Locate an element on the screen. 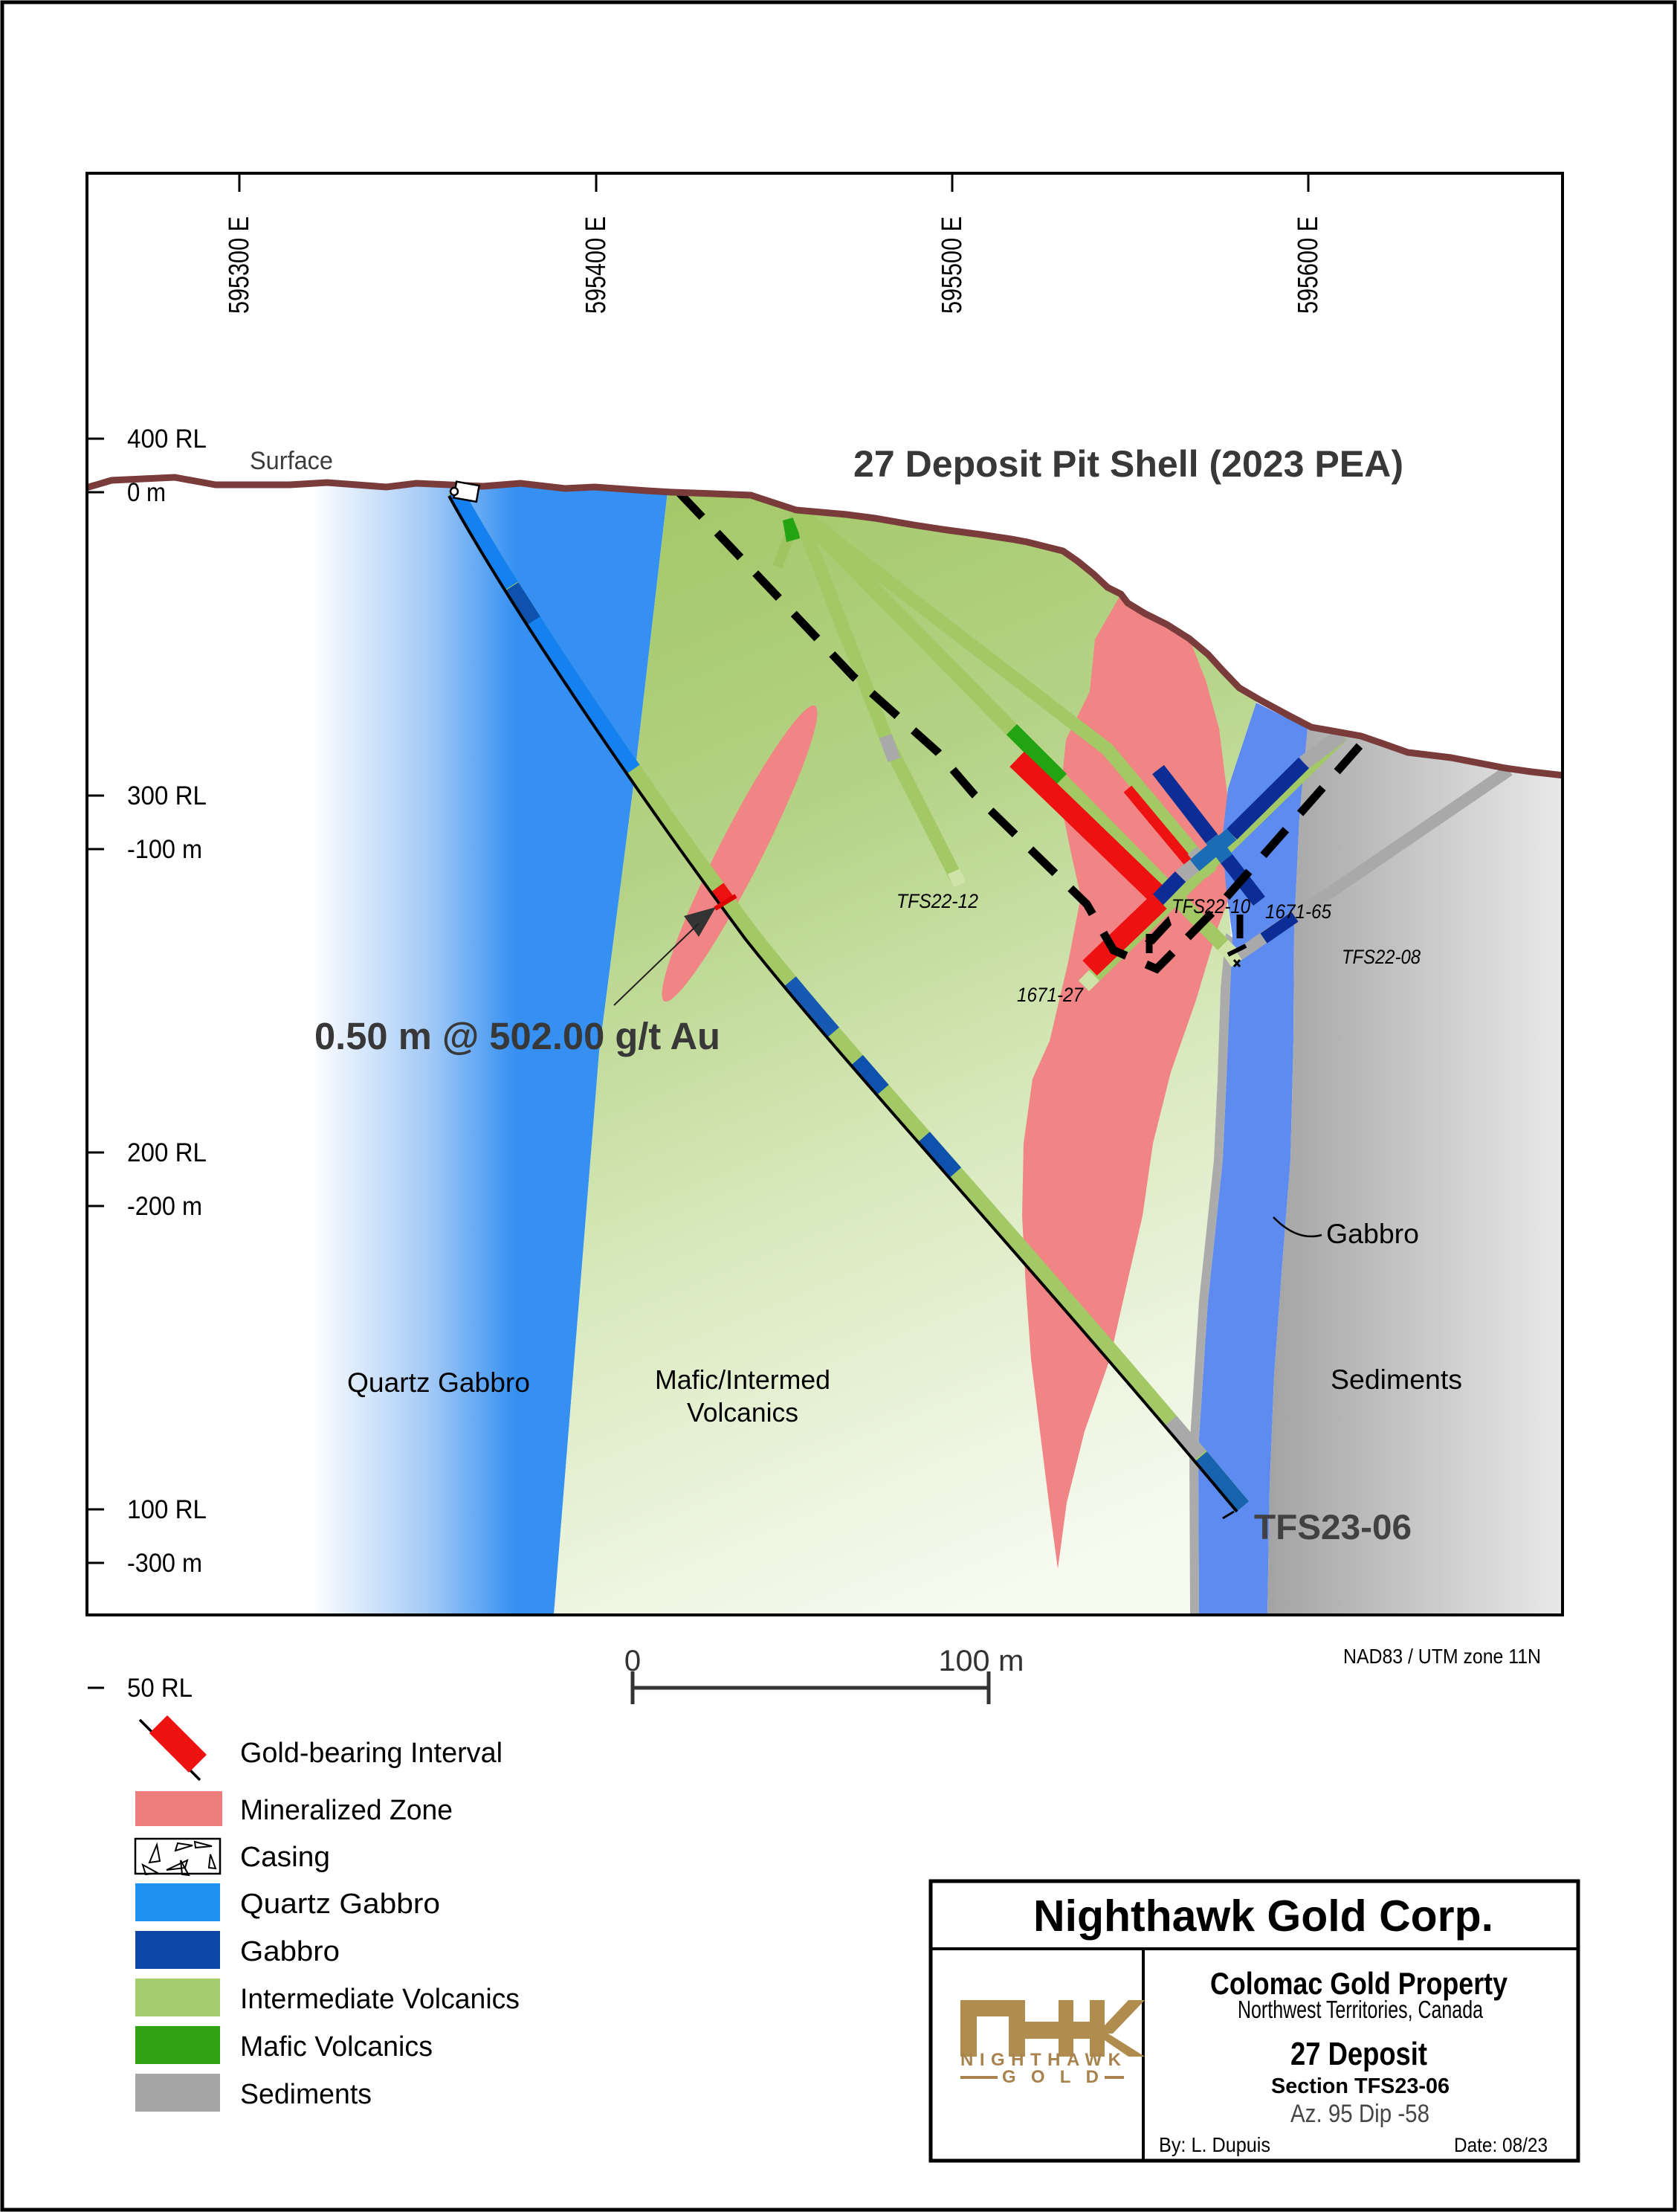 The height and width of the screenshot is (2212, 1677). svg-text: TFS22-10 is located at coordinates (1211, 907).